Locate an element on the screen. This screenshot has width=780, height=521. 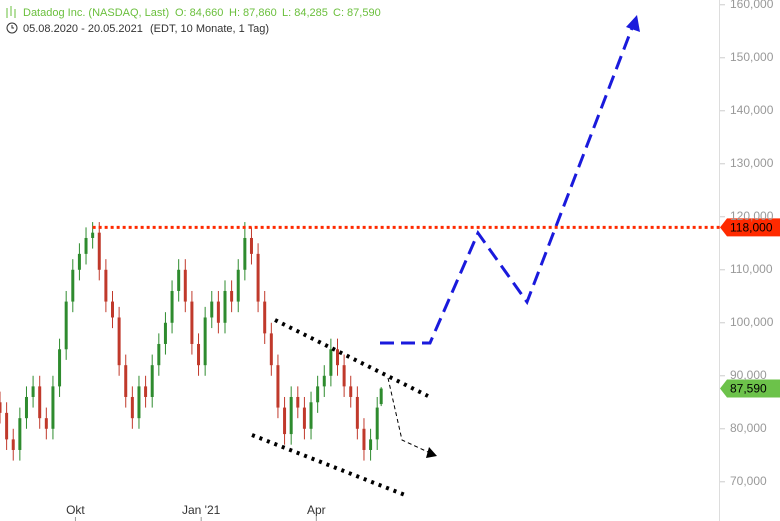
y-tick-label: 110,000 is located at coordinates (751, 269).